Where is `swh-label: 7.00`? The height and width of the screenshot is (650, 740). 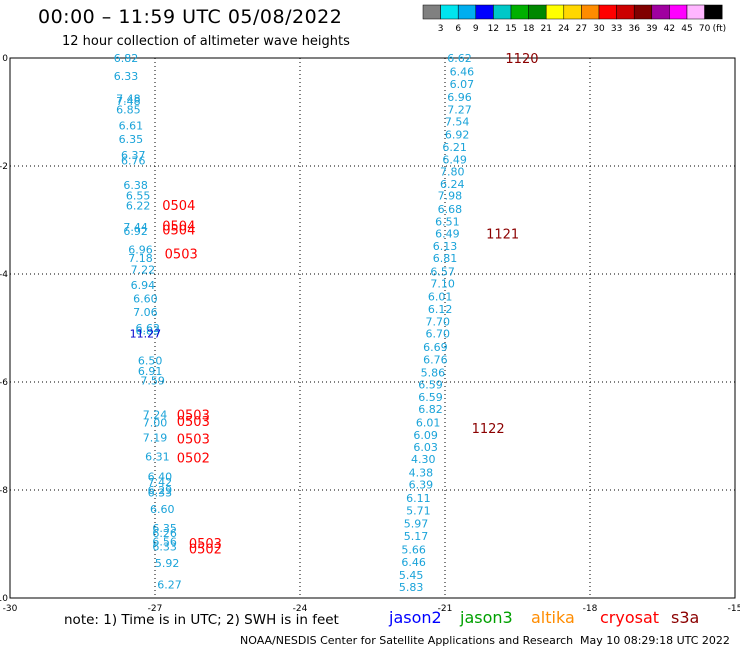 swh-label: 7.00 is located at coordinates (155, 423).